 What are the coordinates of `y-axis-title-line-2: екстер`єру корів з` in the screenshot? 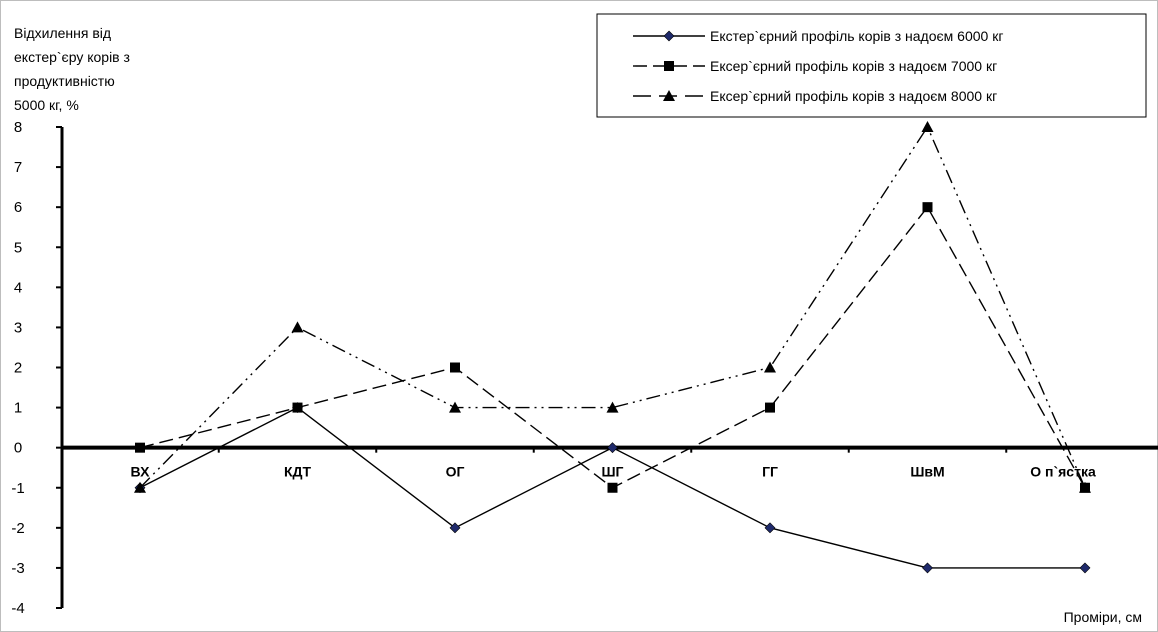 It's located at (72, 57).